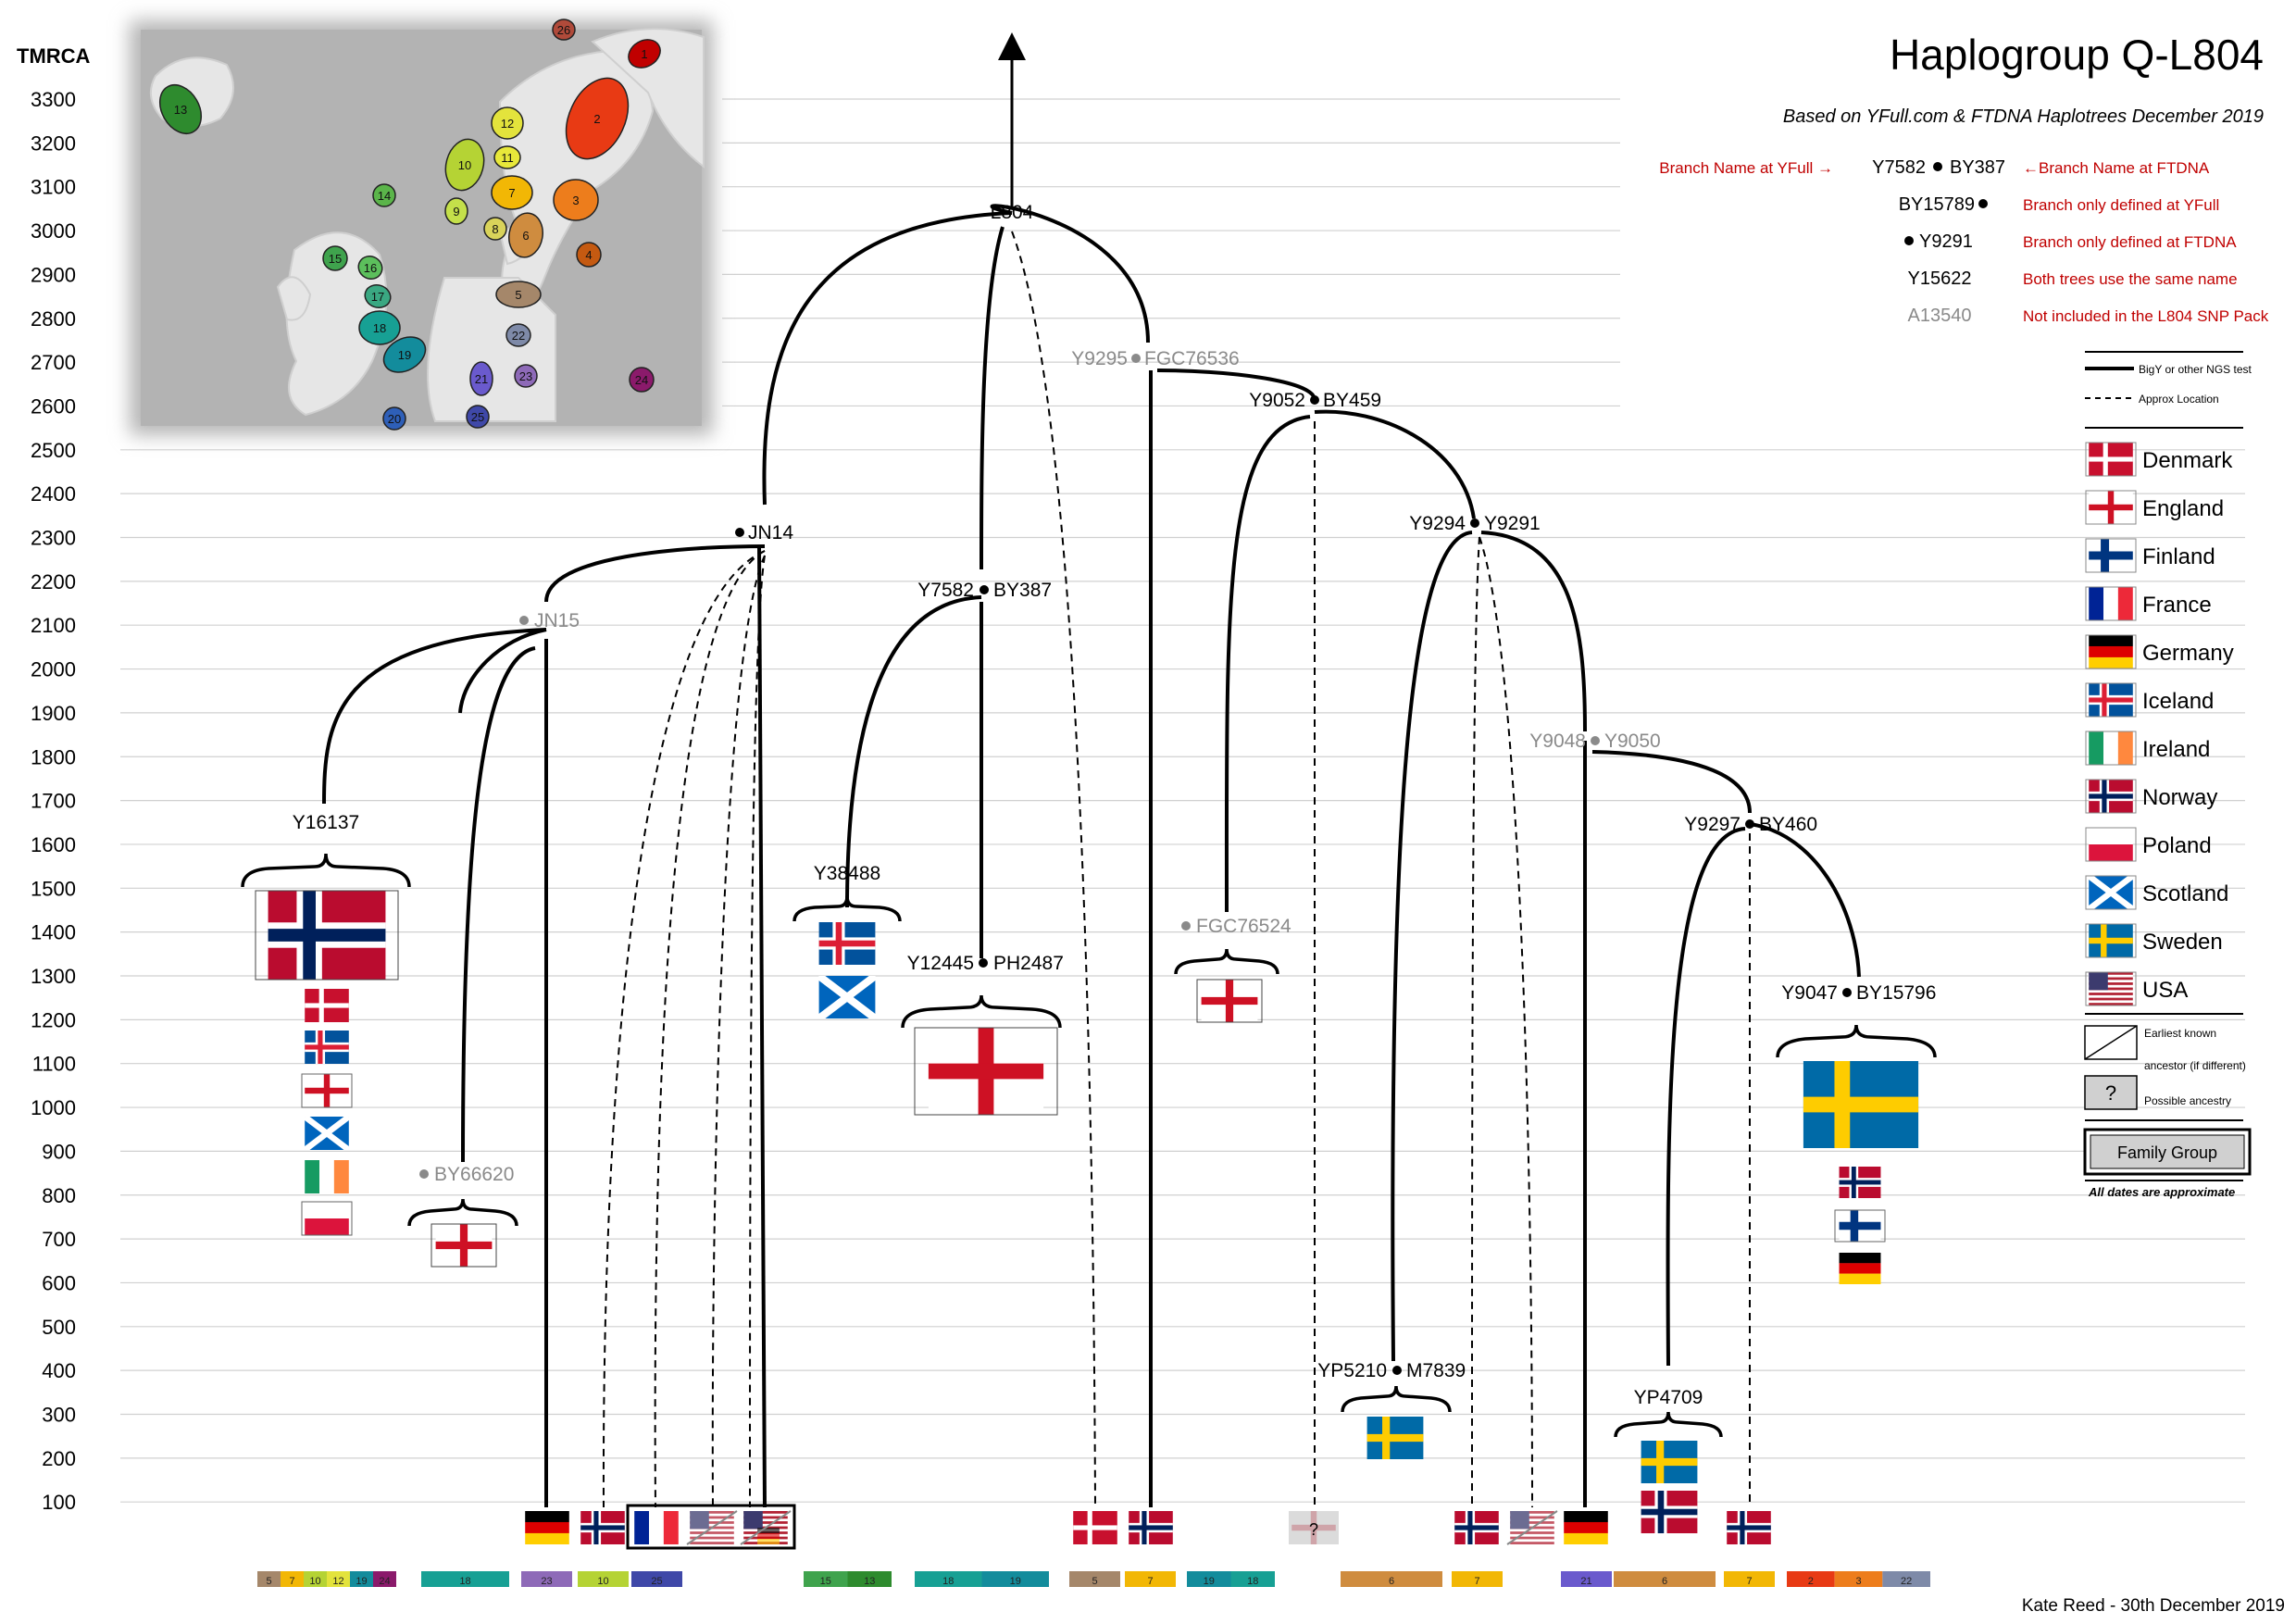  What do you see at coordinates (384, 195) in the screenshot?
I see `map-region-14: 14` at bounding box center [384, 195].